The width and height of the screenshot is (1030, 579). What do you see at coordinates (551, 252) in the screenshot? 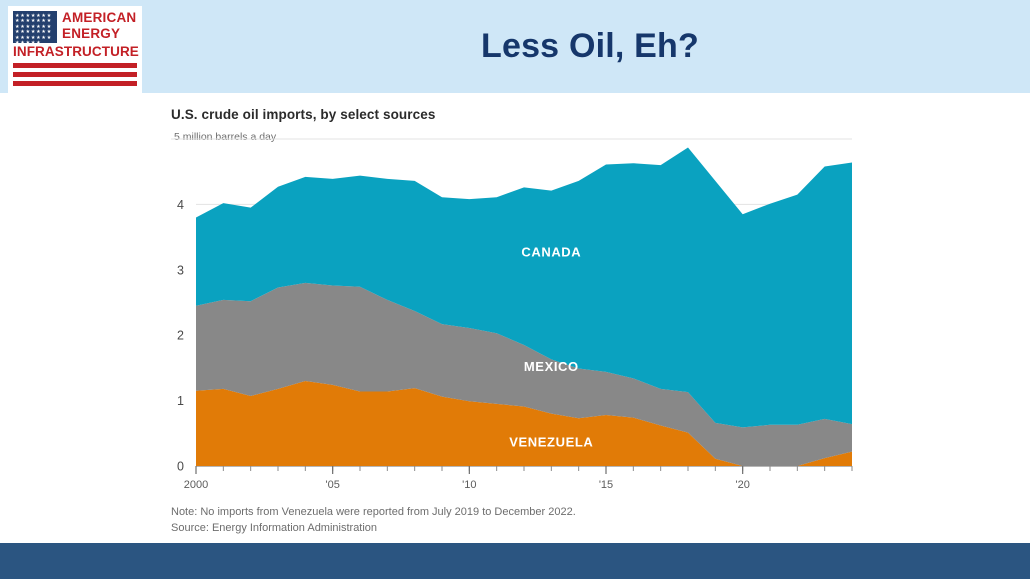
I see `series-label-canada: CANADA` at bounding box center [551, 252].